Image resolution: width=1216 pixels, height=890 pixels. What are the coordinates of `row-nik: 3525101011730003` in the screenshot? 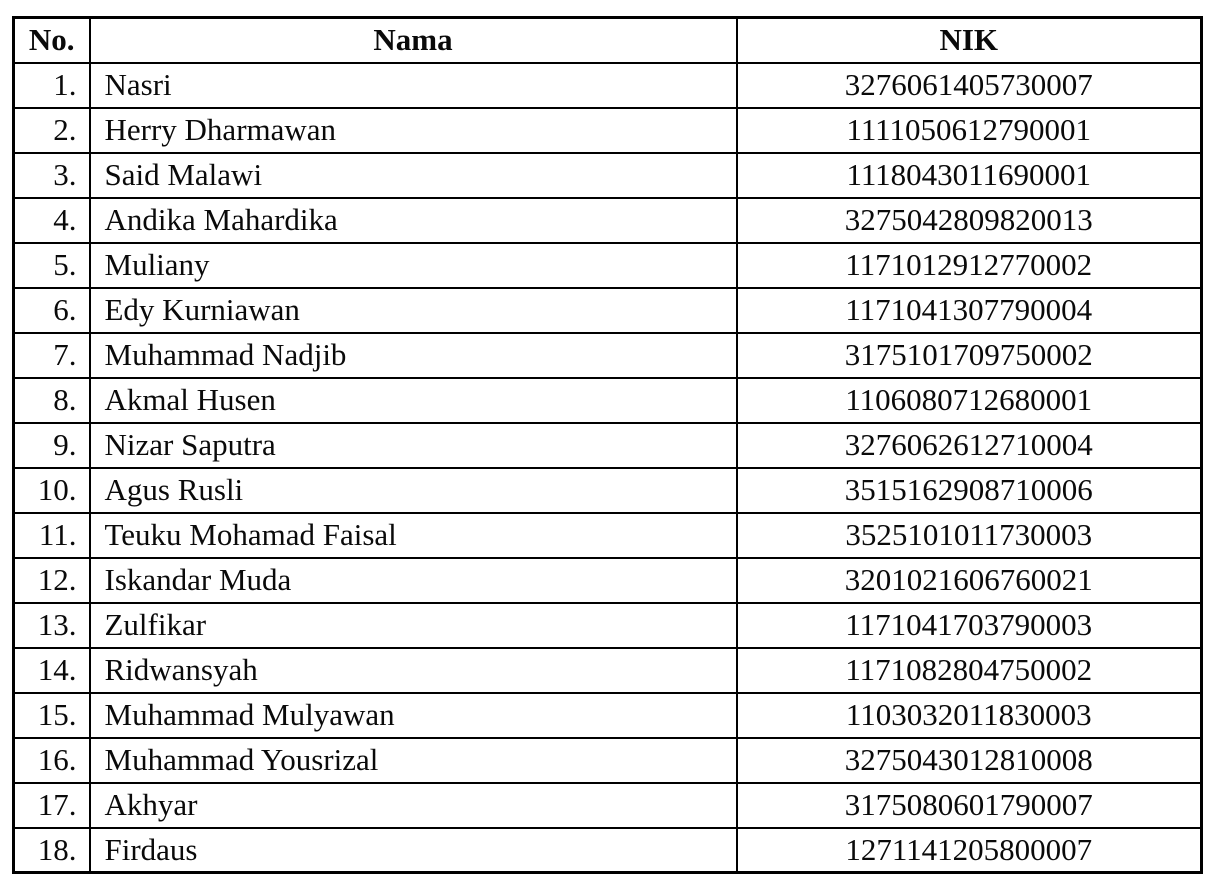 It's located at (969, 535).